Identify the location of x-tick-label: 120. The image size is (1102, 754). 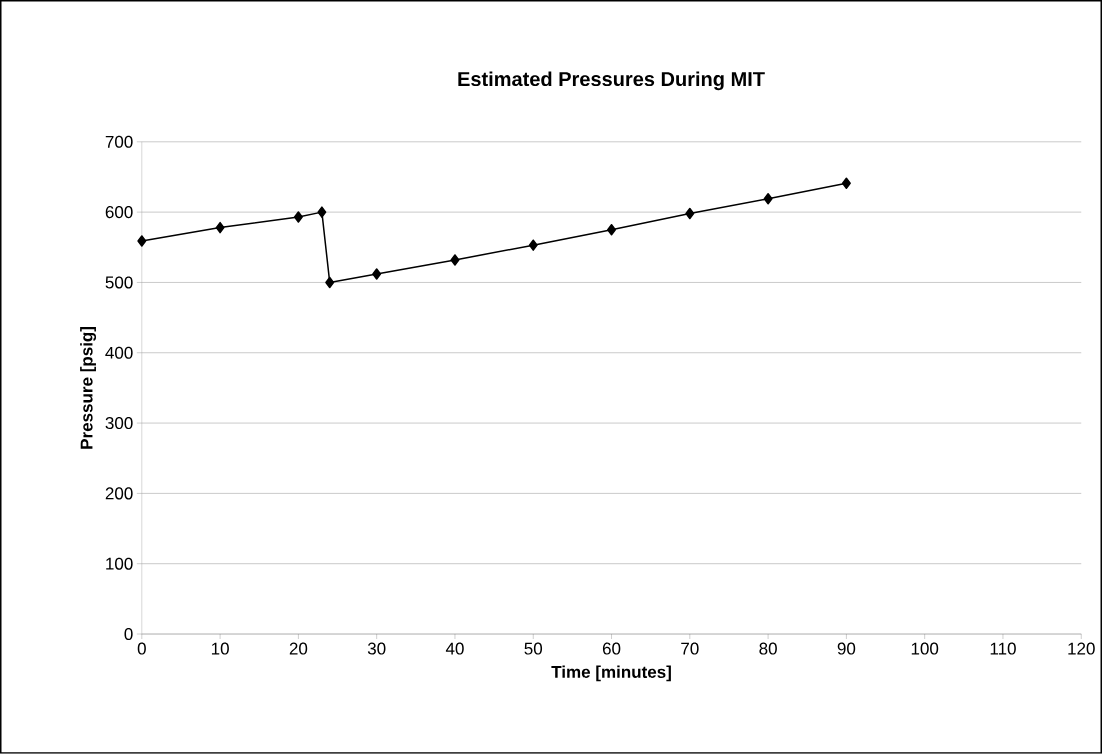
(1081, 648).